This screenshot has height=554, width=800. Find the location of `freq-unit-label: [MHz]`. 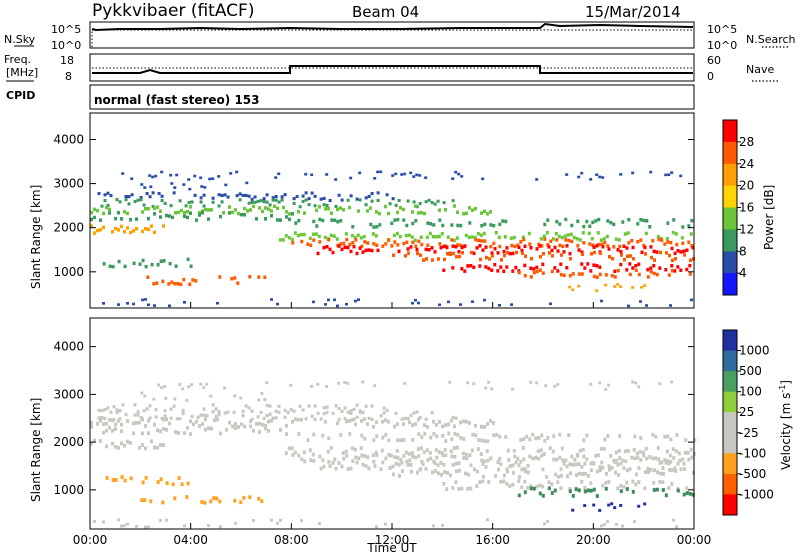

freq-unit-label: [MHz] is located at coordinates (22, 72).